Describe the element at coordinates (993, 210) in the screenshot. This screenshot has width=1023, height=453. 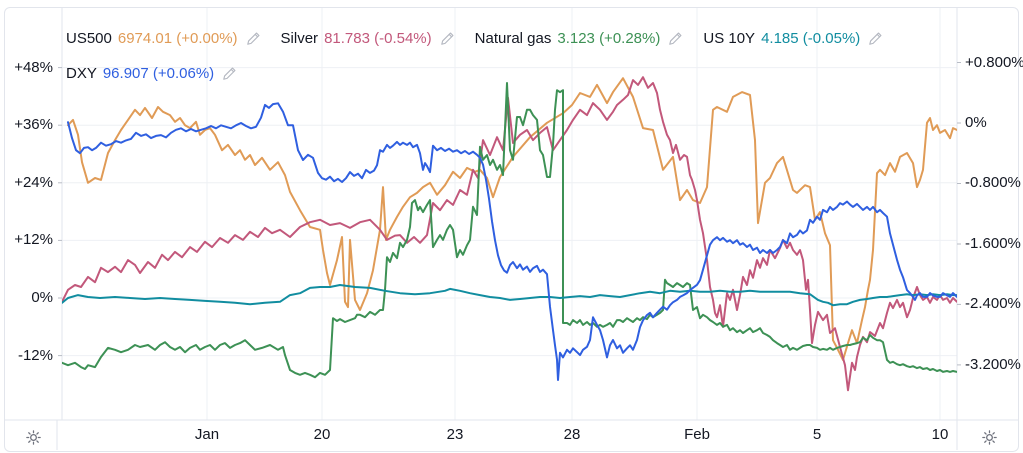
I see `right-price-axis: +0.800% 0% -0.800% -1.600% -2.400% -3.200%` at that location.